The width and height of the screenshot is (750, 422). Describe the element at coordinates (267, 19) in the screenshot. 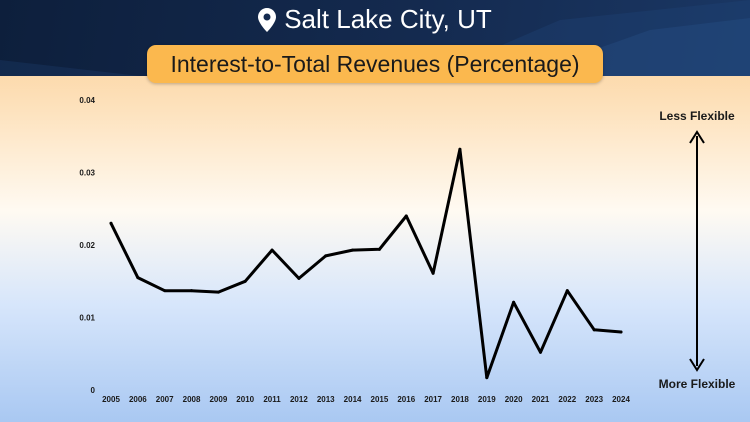

I see `map-pin-icon` at that location.